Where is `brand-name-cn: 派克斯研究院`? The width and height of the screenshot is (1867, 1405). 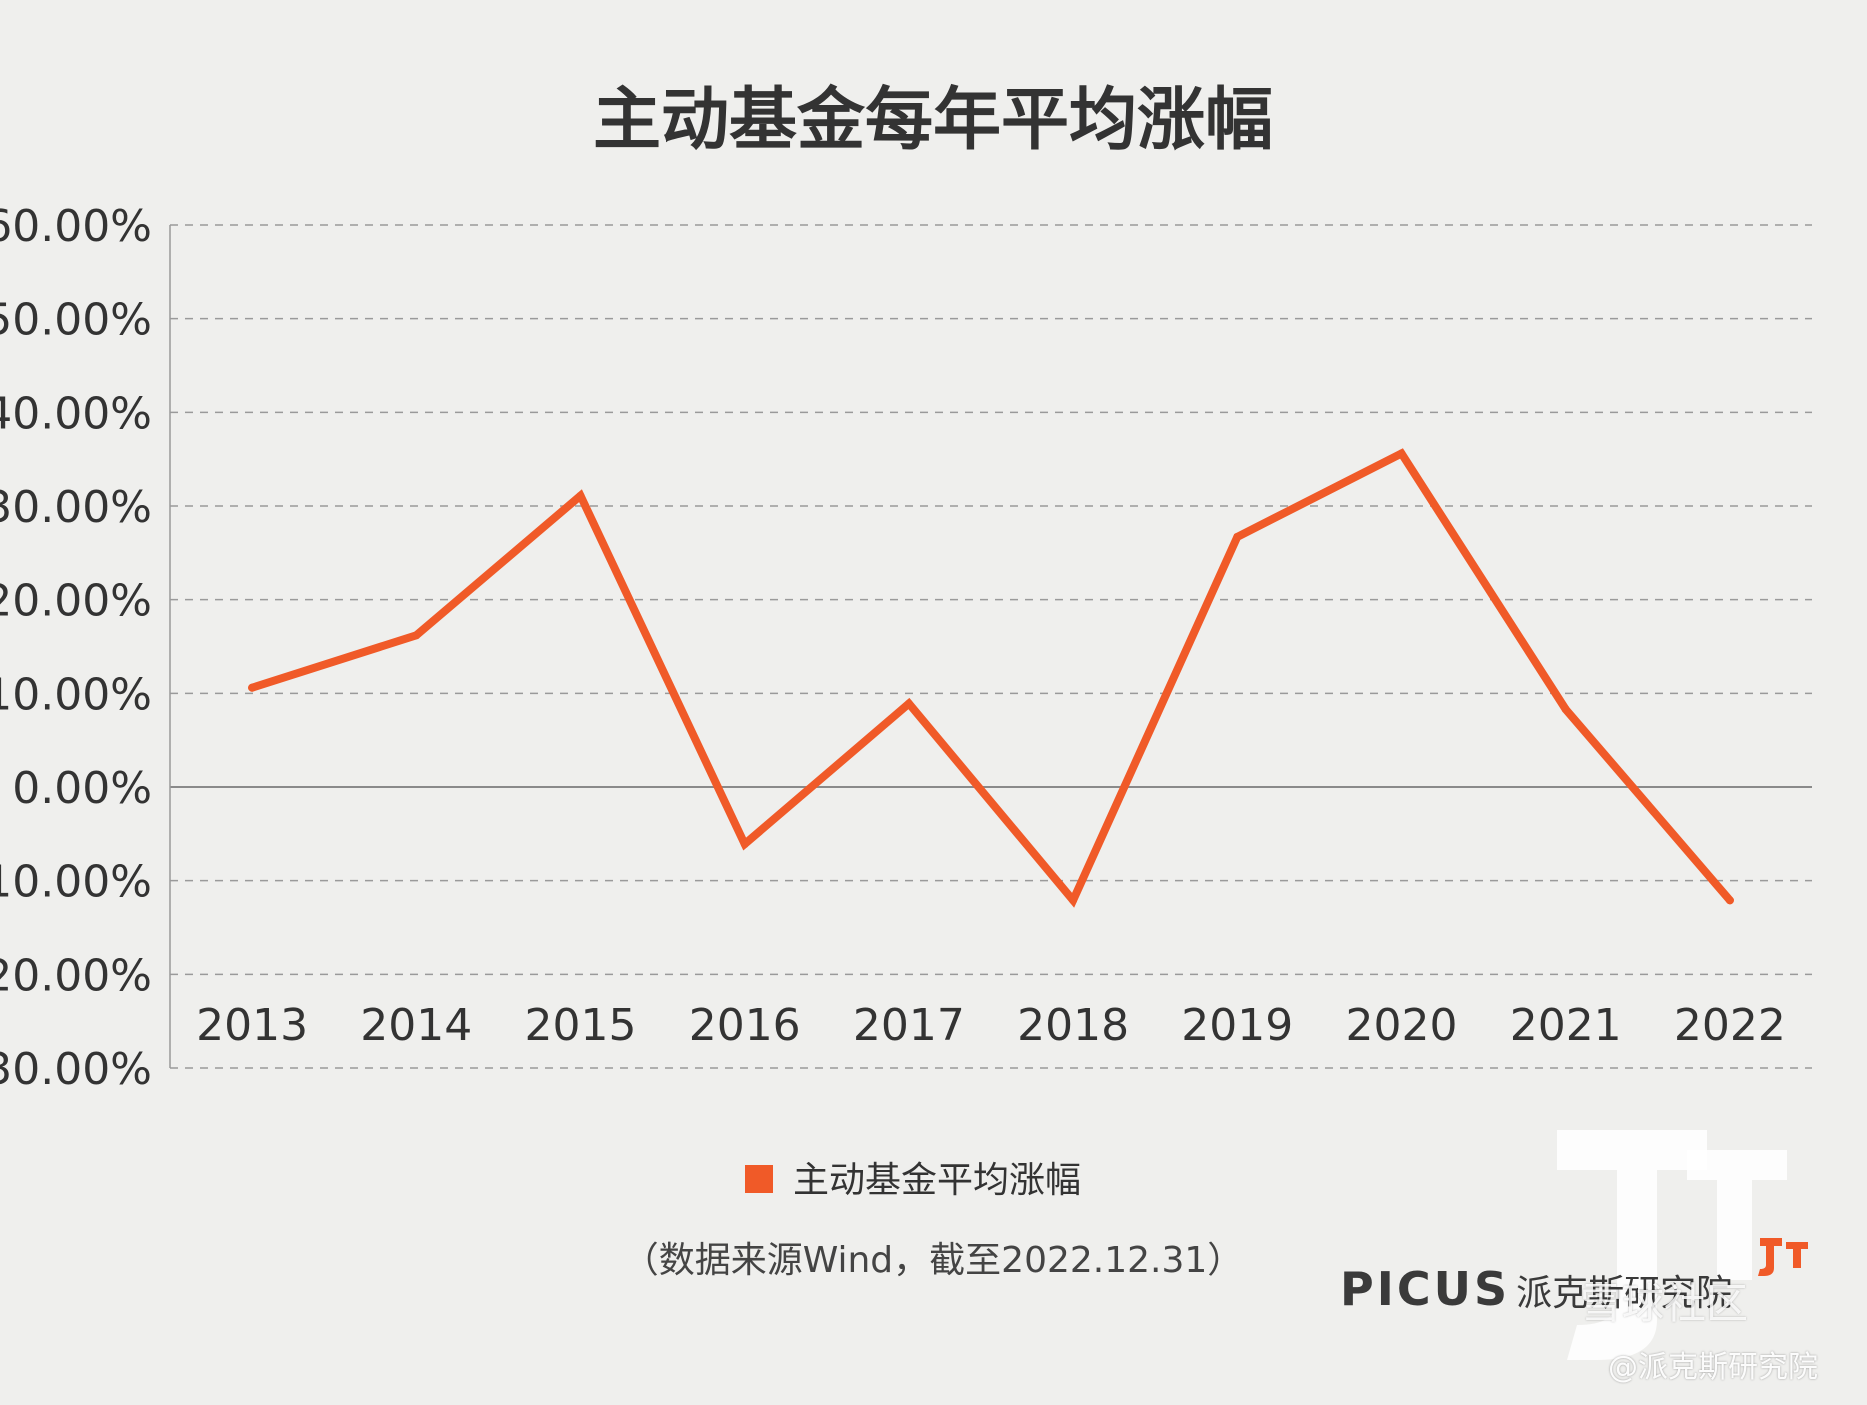
brand-name-cn: 派克斯研究院 is located at coordinates (1624, 1293).